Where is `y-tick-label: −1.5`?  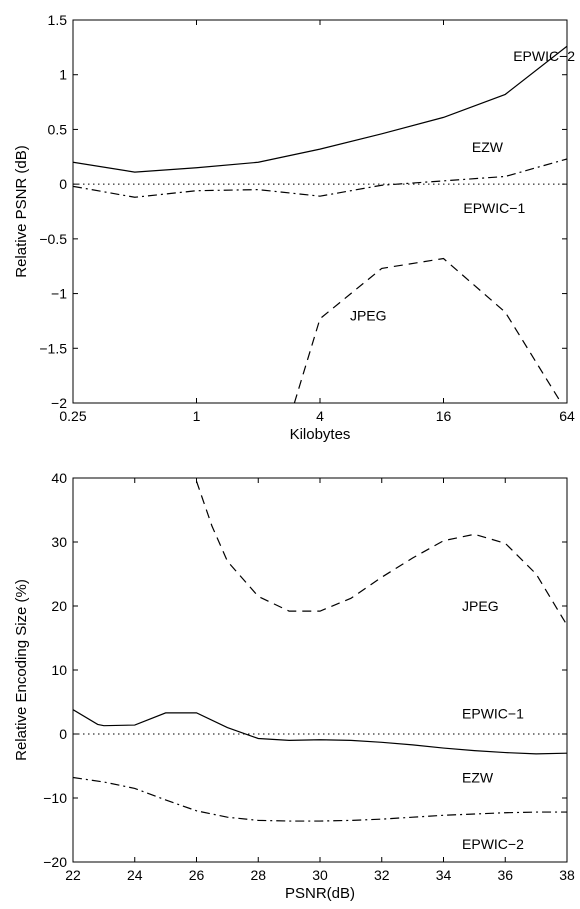 y-tick-label: −1.5 is located at coordinates (53, 348).